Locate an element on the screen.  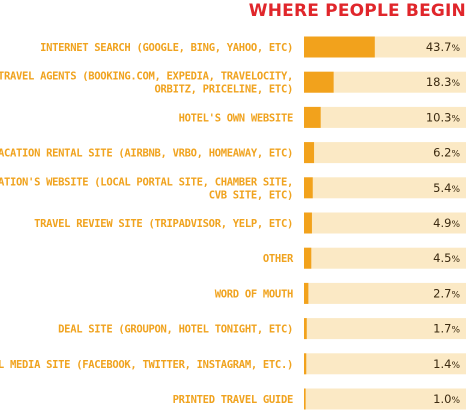
category-label: PRINTED TRAVEL GUIDE is located at coordinates (233, 400).